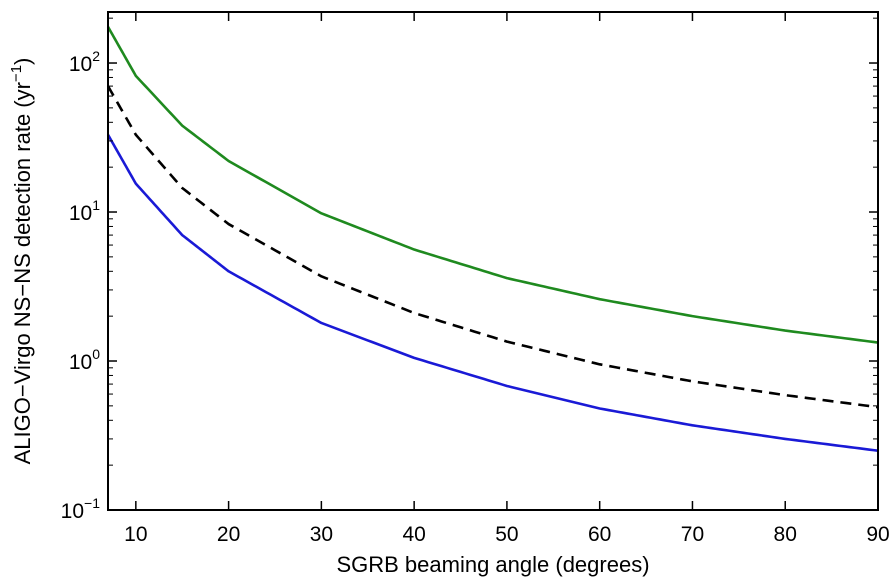 The height and width of the screenshot is (586, 890). I want to click on x-tick-label: 30, so click(321, 534).